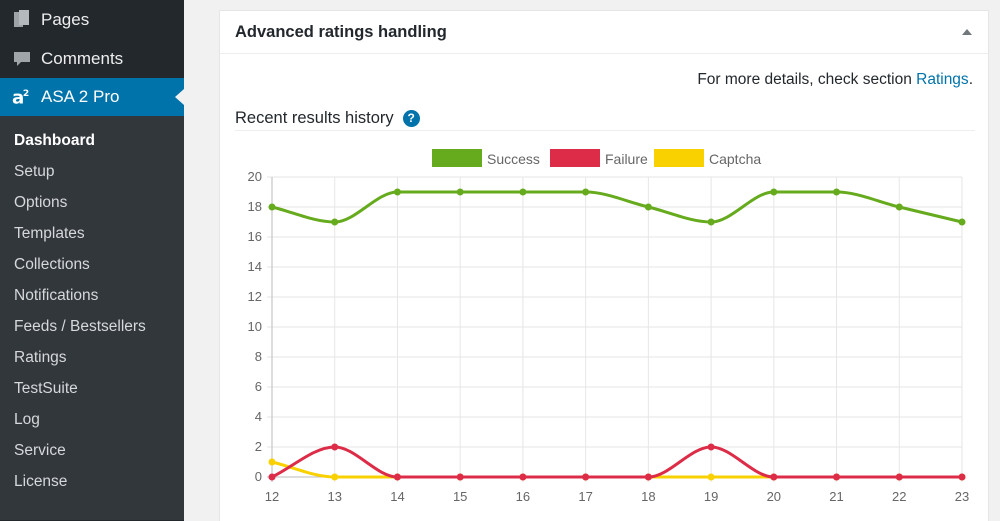  Describe the element at coordinates (967, 32) in the screenshot. I see `collapse-toggle-icon` at that location.